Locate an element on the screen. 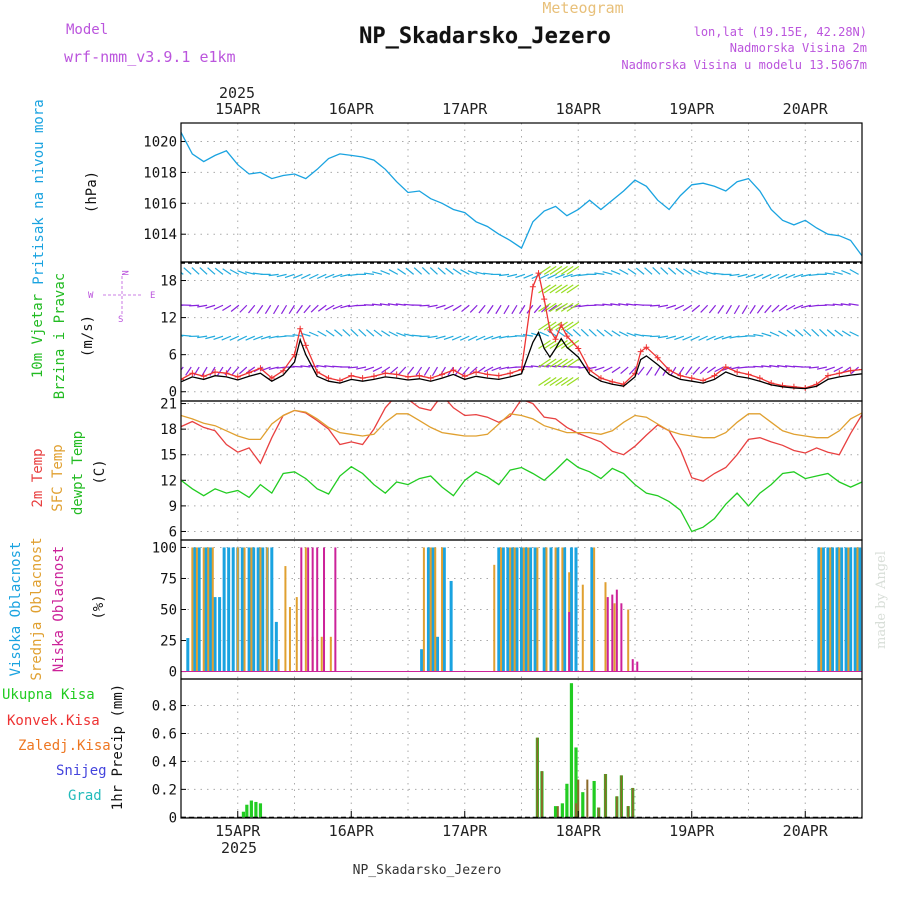 The width and height of the screenshot is (900, 900). year-label-bottom: 2025 is located at coordinates (239, 848).